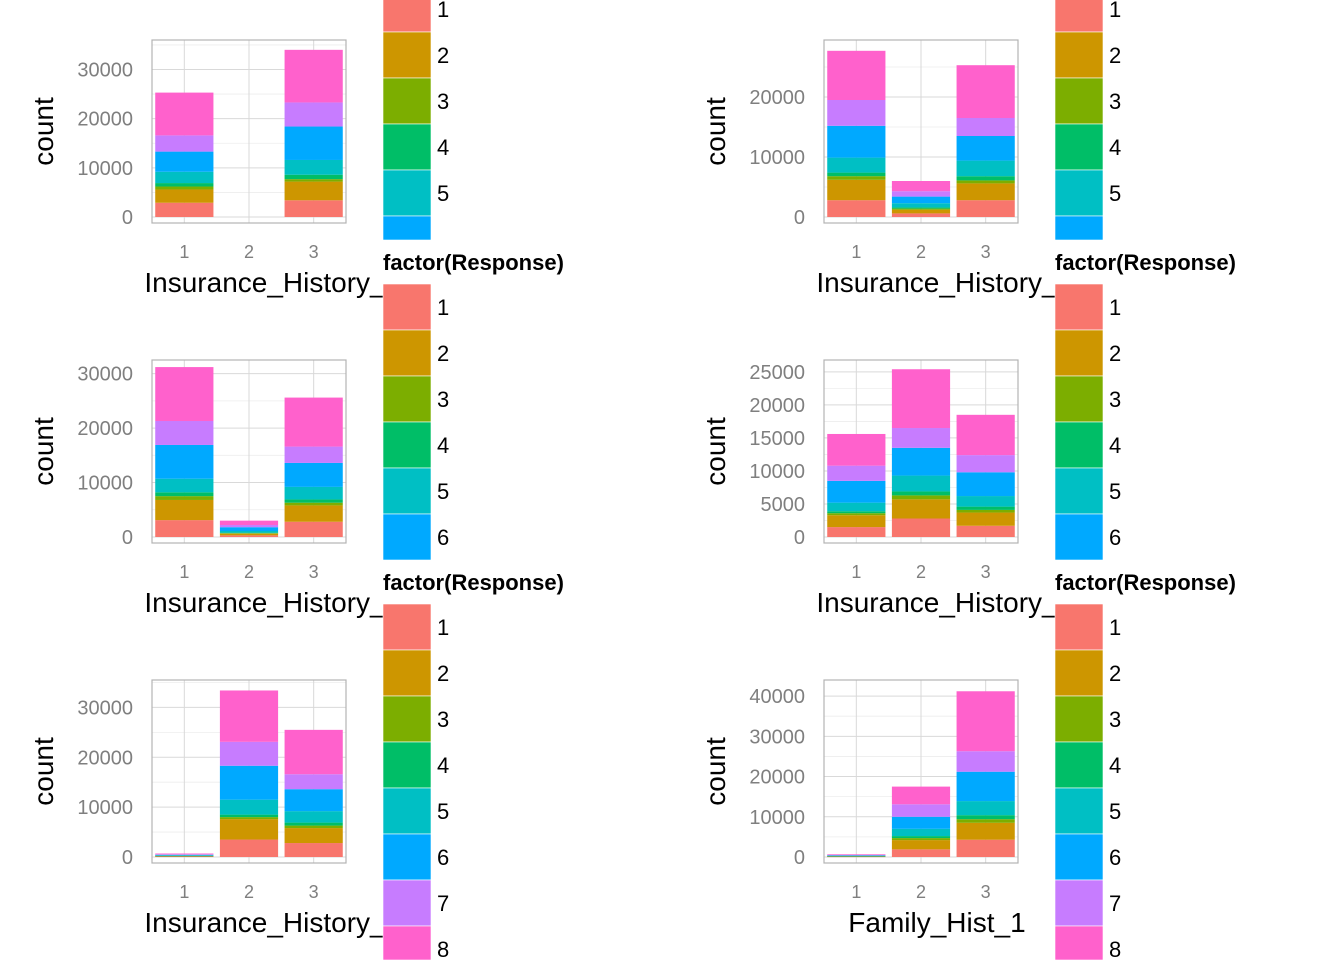 Image resolution: width=1344 pixels, height=960 pixels. Describe the element at coordinates (777, 373) in the screenshot. I see `y-tick-label: 25000` at that location.